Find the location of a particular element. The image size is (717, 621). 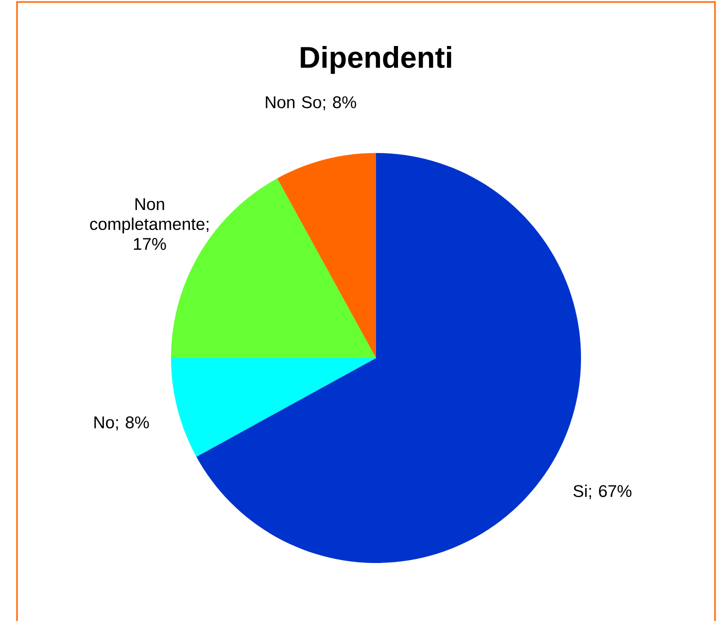

text: 17% is located at coordinates (150, 244).